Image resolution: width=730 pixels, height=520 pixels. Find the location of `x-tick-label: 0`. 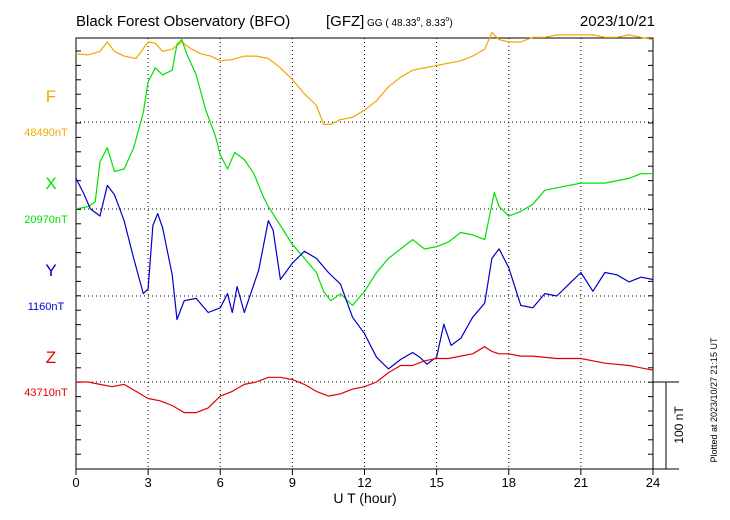

x-tick-label: 0 is located at coordinates (75, 482).